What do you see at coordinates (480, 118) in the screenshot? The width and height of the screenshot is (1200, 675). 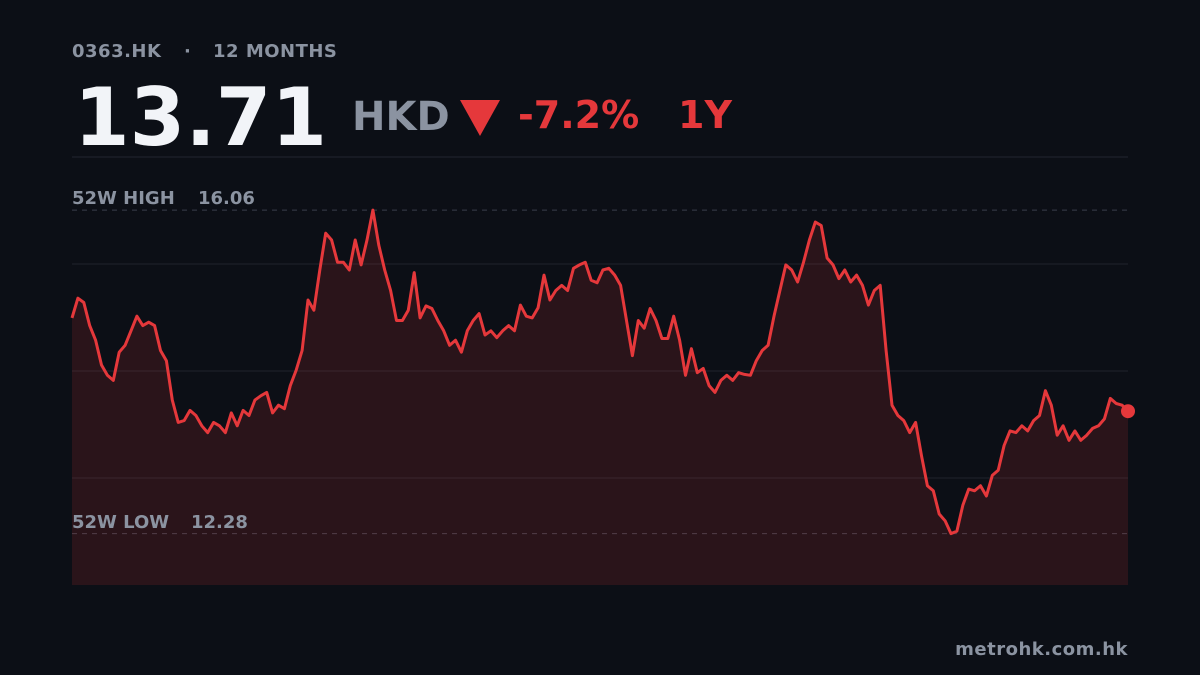 I see `down-arrow` at bounding box center [480, 118].